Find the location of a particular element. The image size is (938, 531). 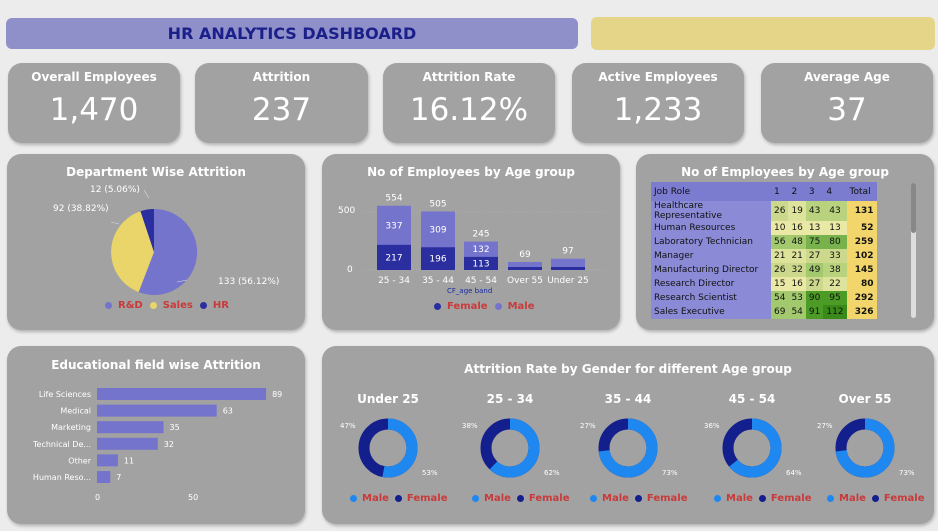

matrix-row: Sales Executive 69 54 91 112 326 is located at coordinates (764, 312).